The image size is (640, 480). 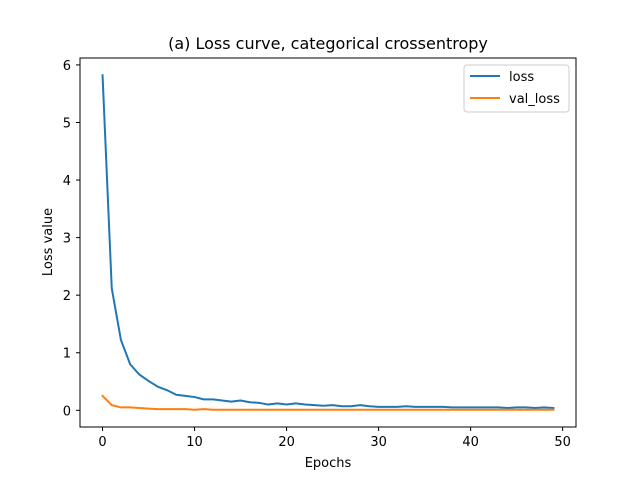 What do you see at coordinates (67, 66) in the screenshot?
I see `y-tick-label: 6` at bounding box center [67, 66].